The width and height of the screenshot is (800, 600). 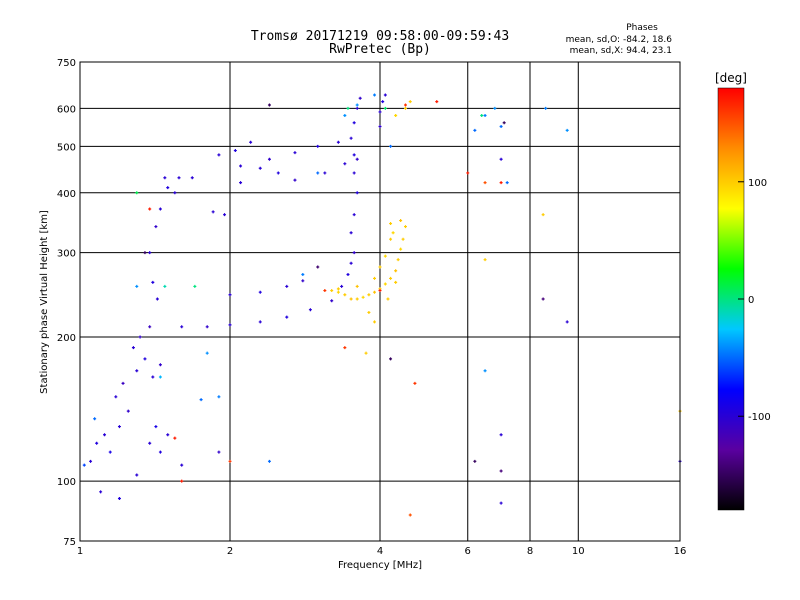 I want to click on x-axis-label: Frequency [MHz], so click(x=380, y=565).